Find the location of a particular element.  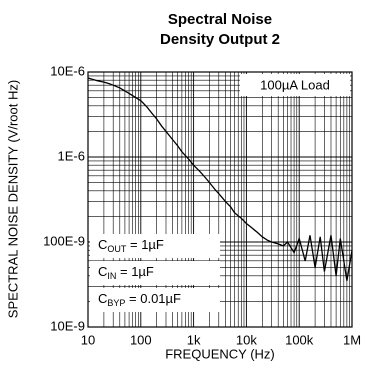

x-axis-label: FREQUENCY (Hz) is located at coordinates (220, 353).